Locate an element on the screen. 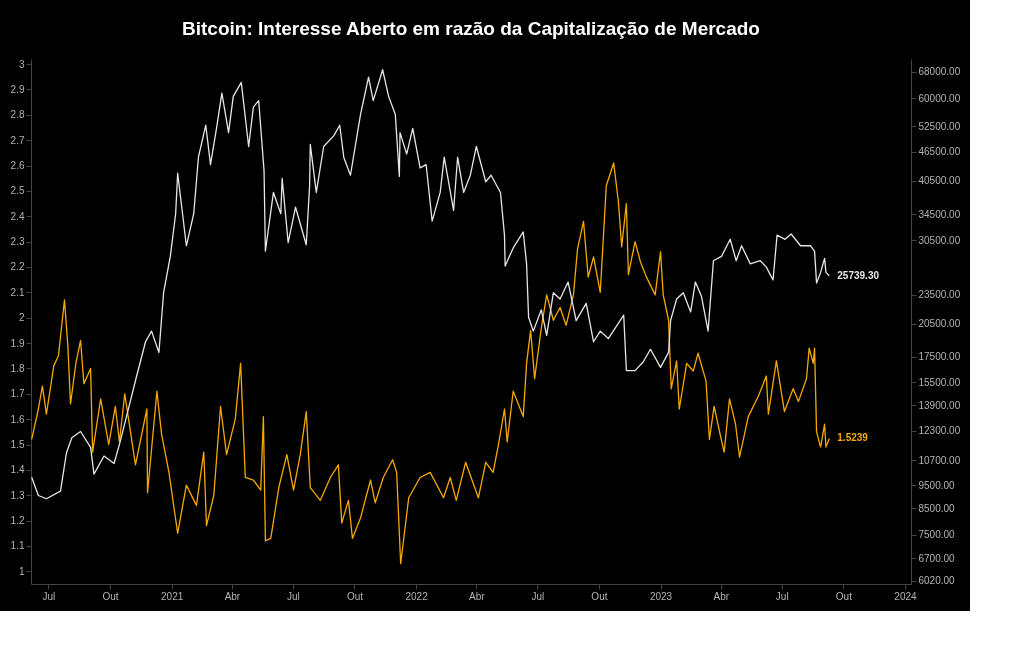 This screenshot has width=1024, height=645. y2-tick-label: 30500.00 is located at coordinates (939, 240).